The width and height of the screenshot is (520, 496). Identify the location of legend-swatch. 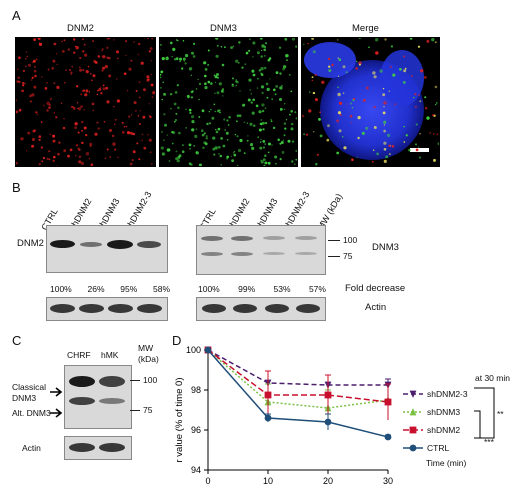
(413, 448).